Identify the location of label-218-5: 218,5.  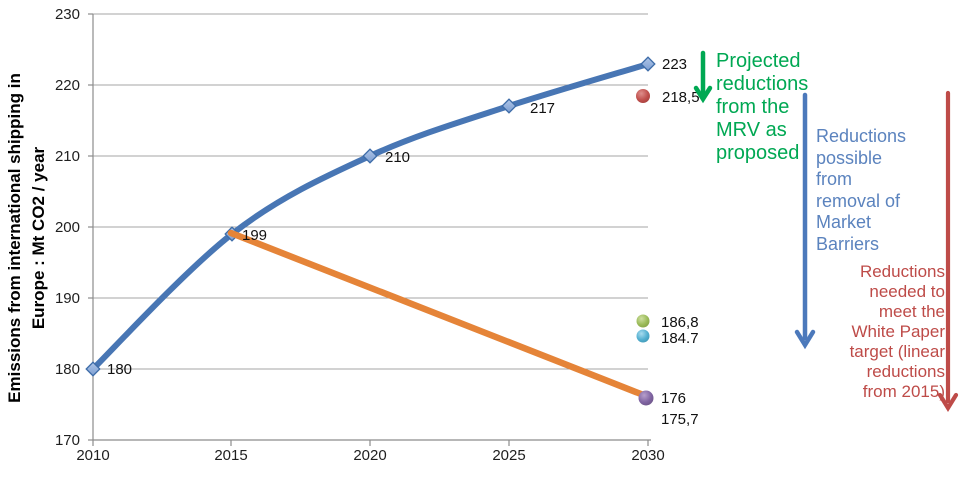
(681, 97).